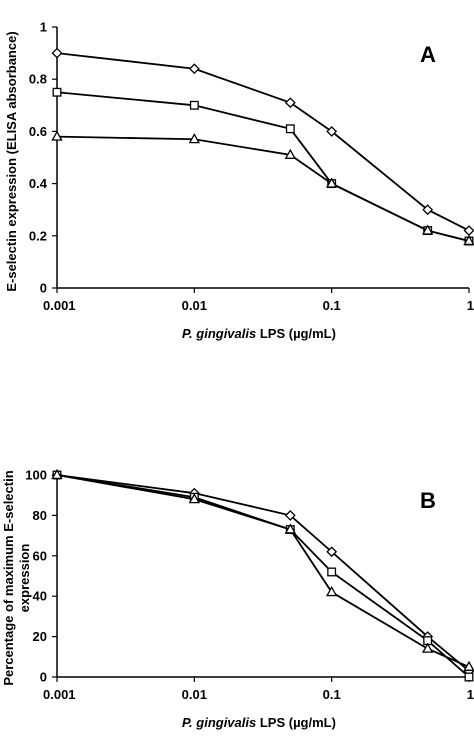  Describe the element at coordinates (40, 555) in the screenshot. I see `y-tick-label: 60` at that location.